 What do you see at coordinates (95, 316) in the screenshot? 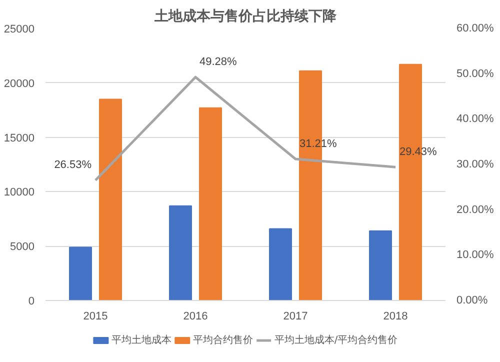
I see `x-tick-label: 2015` at bounding box center [95, 316].